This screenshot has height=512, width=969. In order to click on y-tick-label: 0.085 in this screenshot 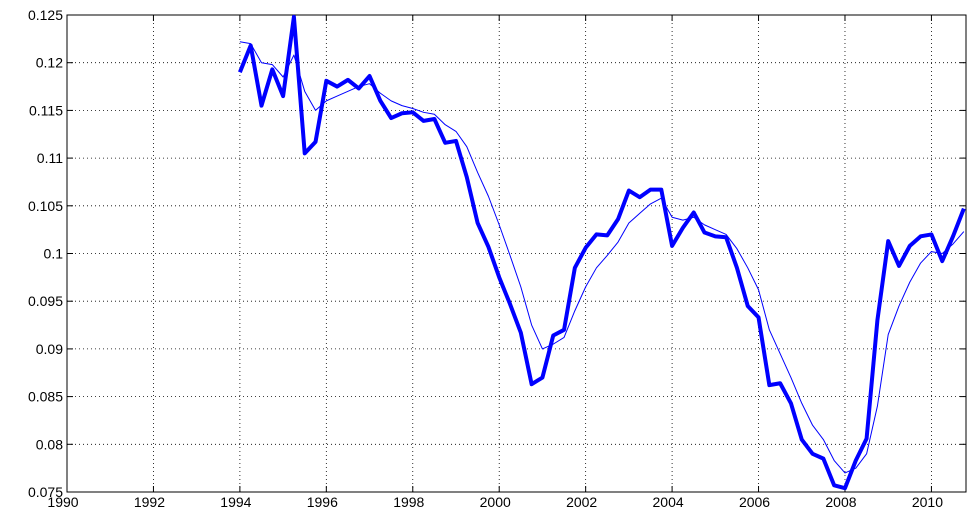, I will do `click(45, 397)`.